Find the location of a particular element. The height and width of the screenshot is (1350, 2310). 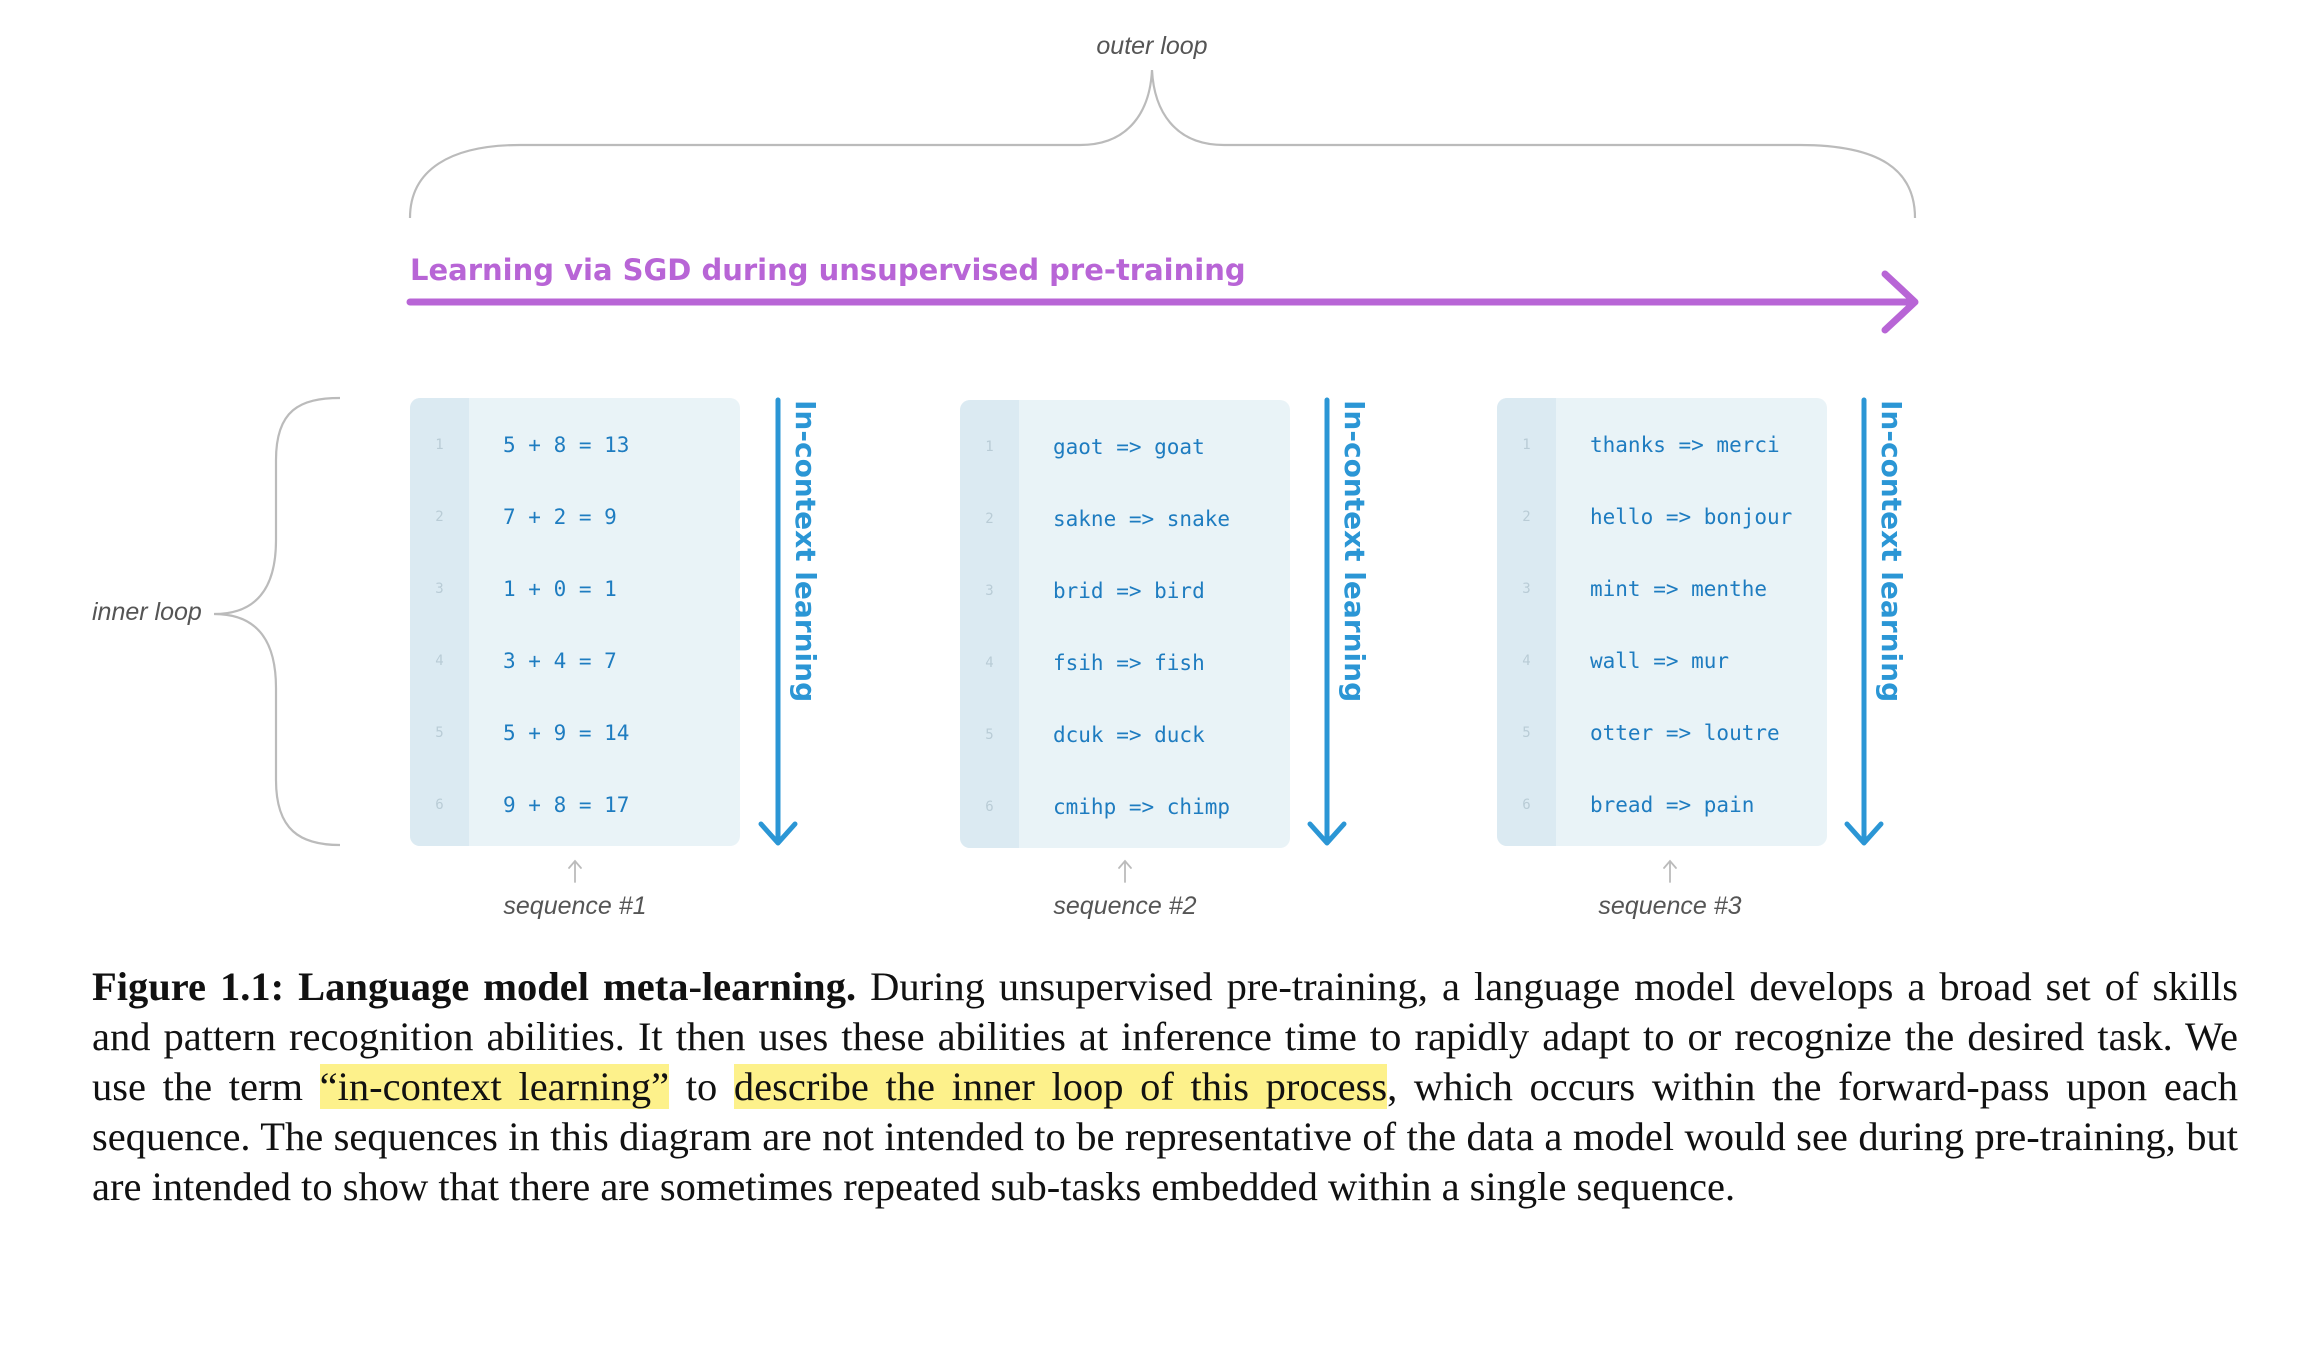

code-text: 5 + 9 = 14 is located at coordinates (566, 733).